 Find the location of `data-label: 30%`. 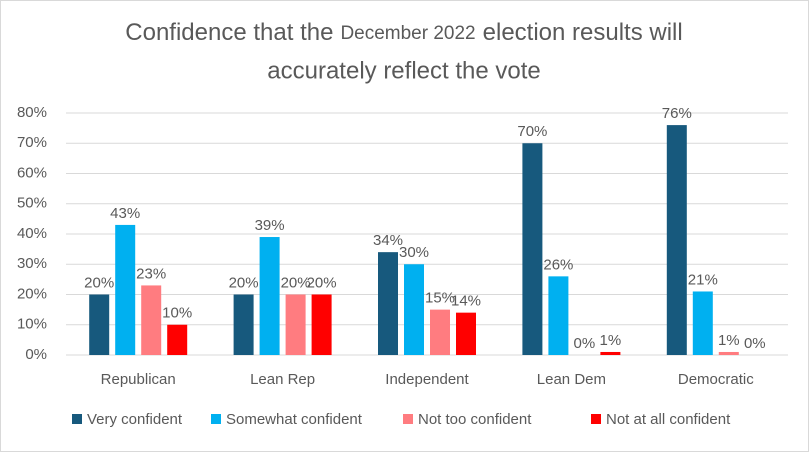

data-label: 30% is located at coordinates (414, 252).